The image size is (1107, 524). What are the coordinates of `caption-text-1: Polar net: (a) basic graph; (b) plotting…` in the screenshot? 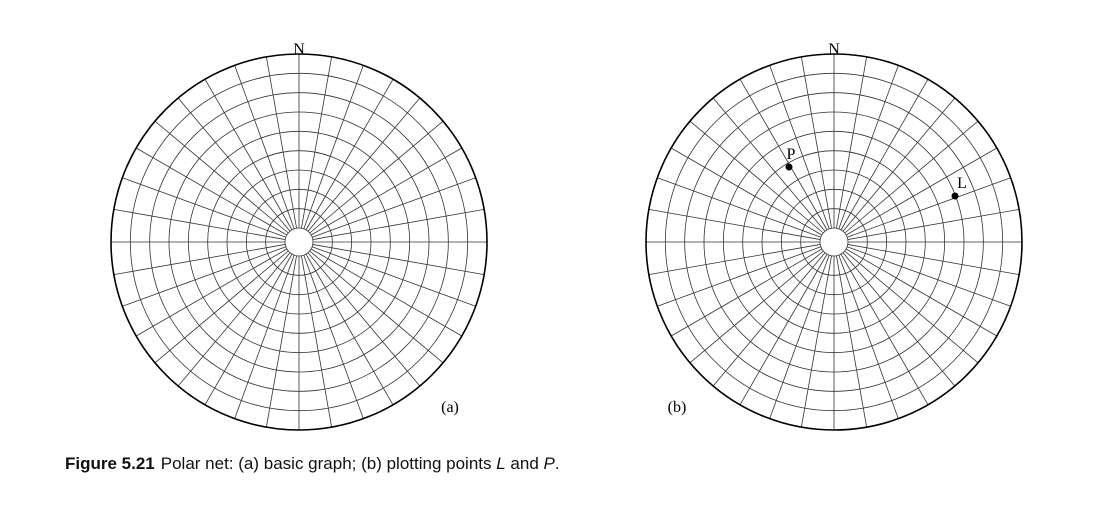 It's located at (328, 463).